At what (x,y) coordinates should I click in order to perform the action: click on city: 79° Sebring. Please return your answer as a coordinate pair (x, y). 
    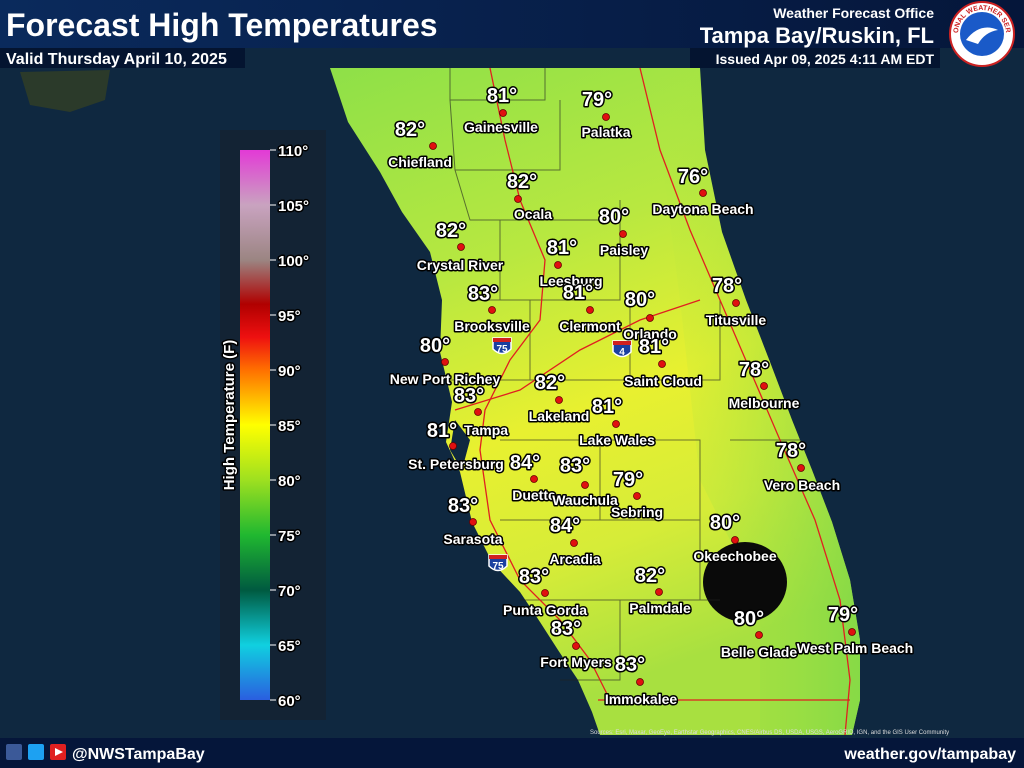
    Looking at the image, I should click on (636, 495).